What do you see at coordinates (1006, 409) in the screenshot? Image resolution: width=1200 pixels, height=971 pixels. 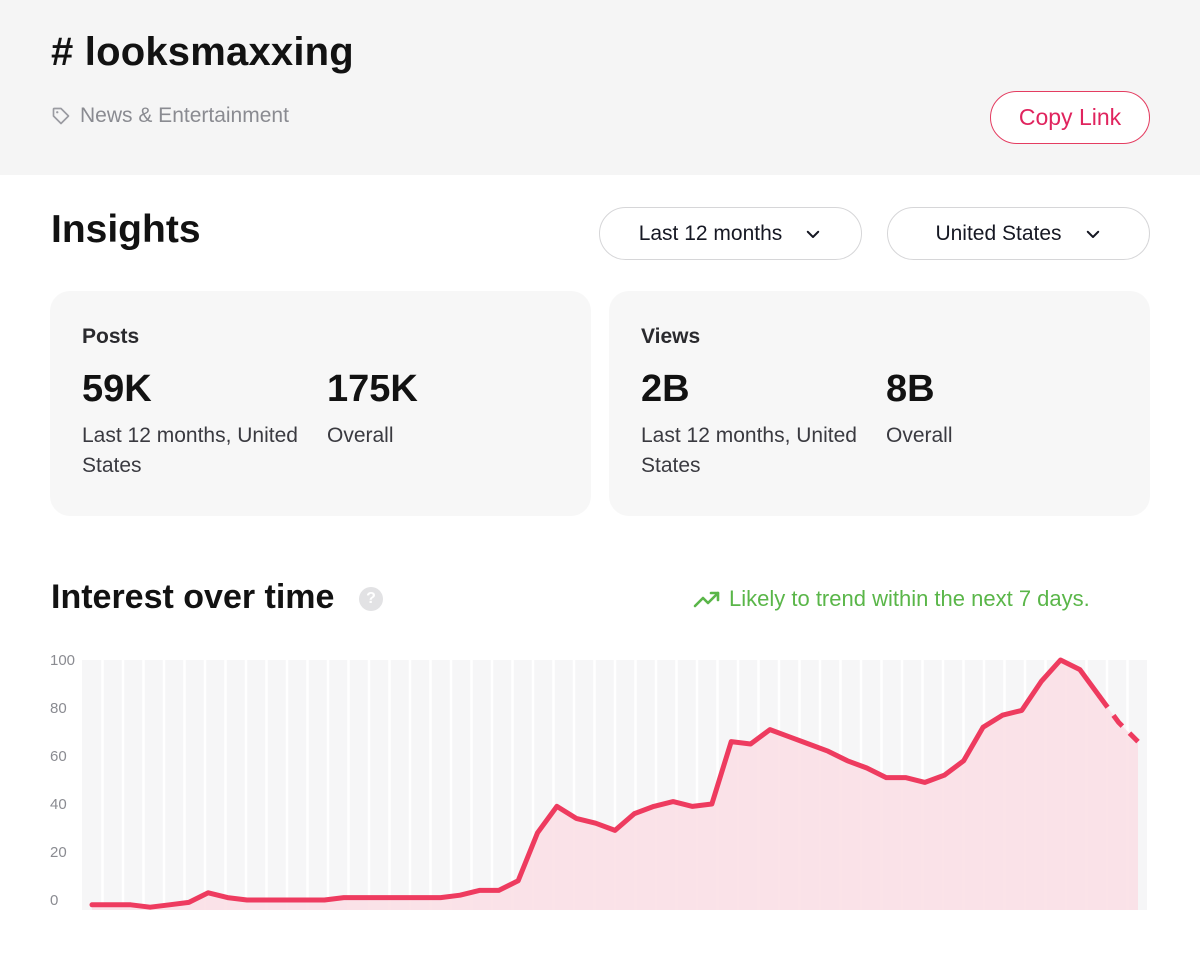 I see `views-overall-metric: 8B Overall` at bounding box center [1006, 409].